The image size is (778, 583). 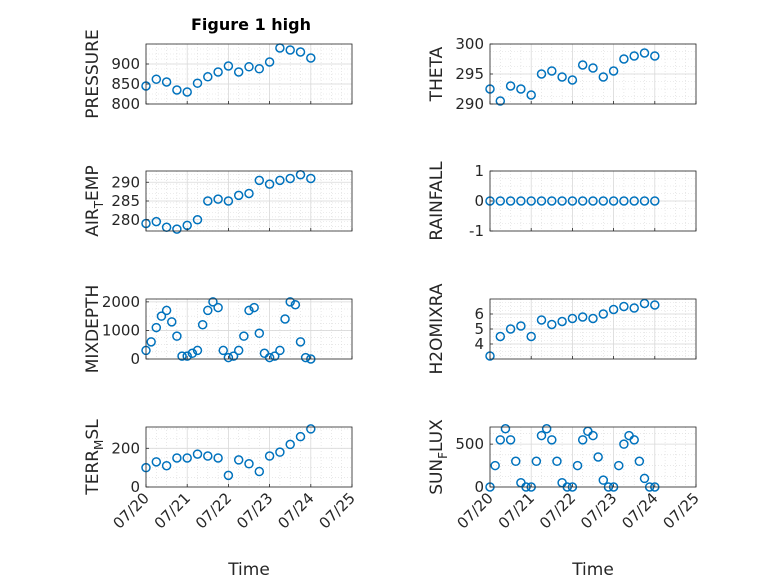 I want to click on y-tick-label: 4, so click(x=479, y=344).